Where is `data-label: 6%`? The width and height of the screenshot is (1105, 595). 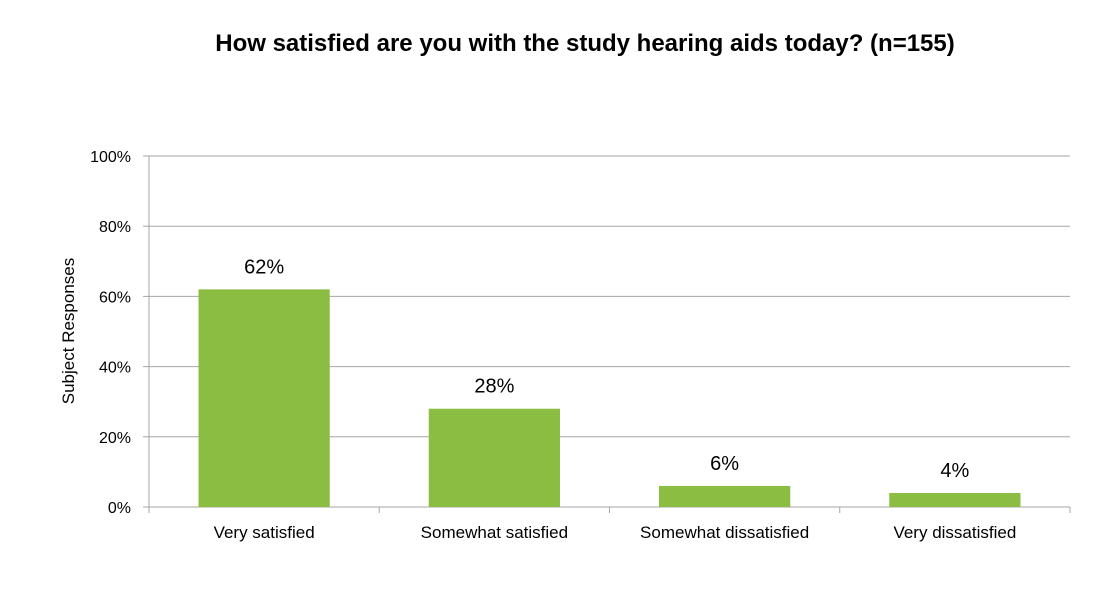 data-label: 6% is located at coordinates (724, 464).